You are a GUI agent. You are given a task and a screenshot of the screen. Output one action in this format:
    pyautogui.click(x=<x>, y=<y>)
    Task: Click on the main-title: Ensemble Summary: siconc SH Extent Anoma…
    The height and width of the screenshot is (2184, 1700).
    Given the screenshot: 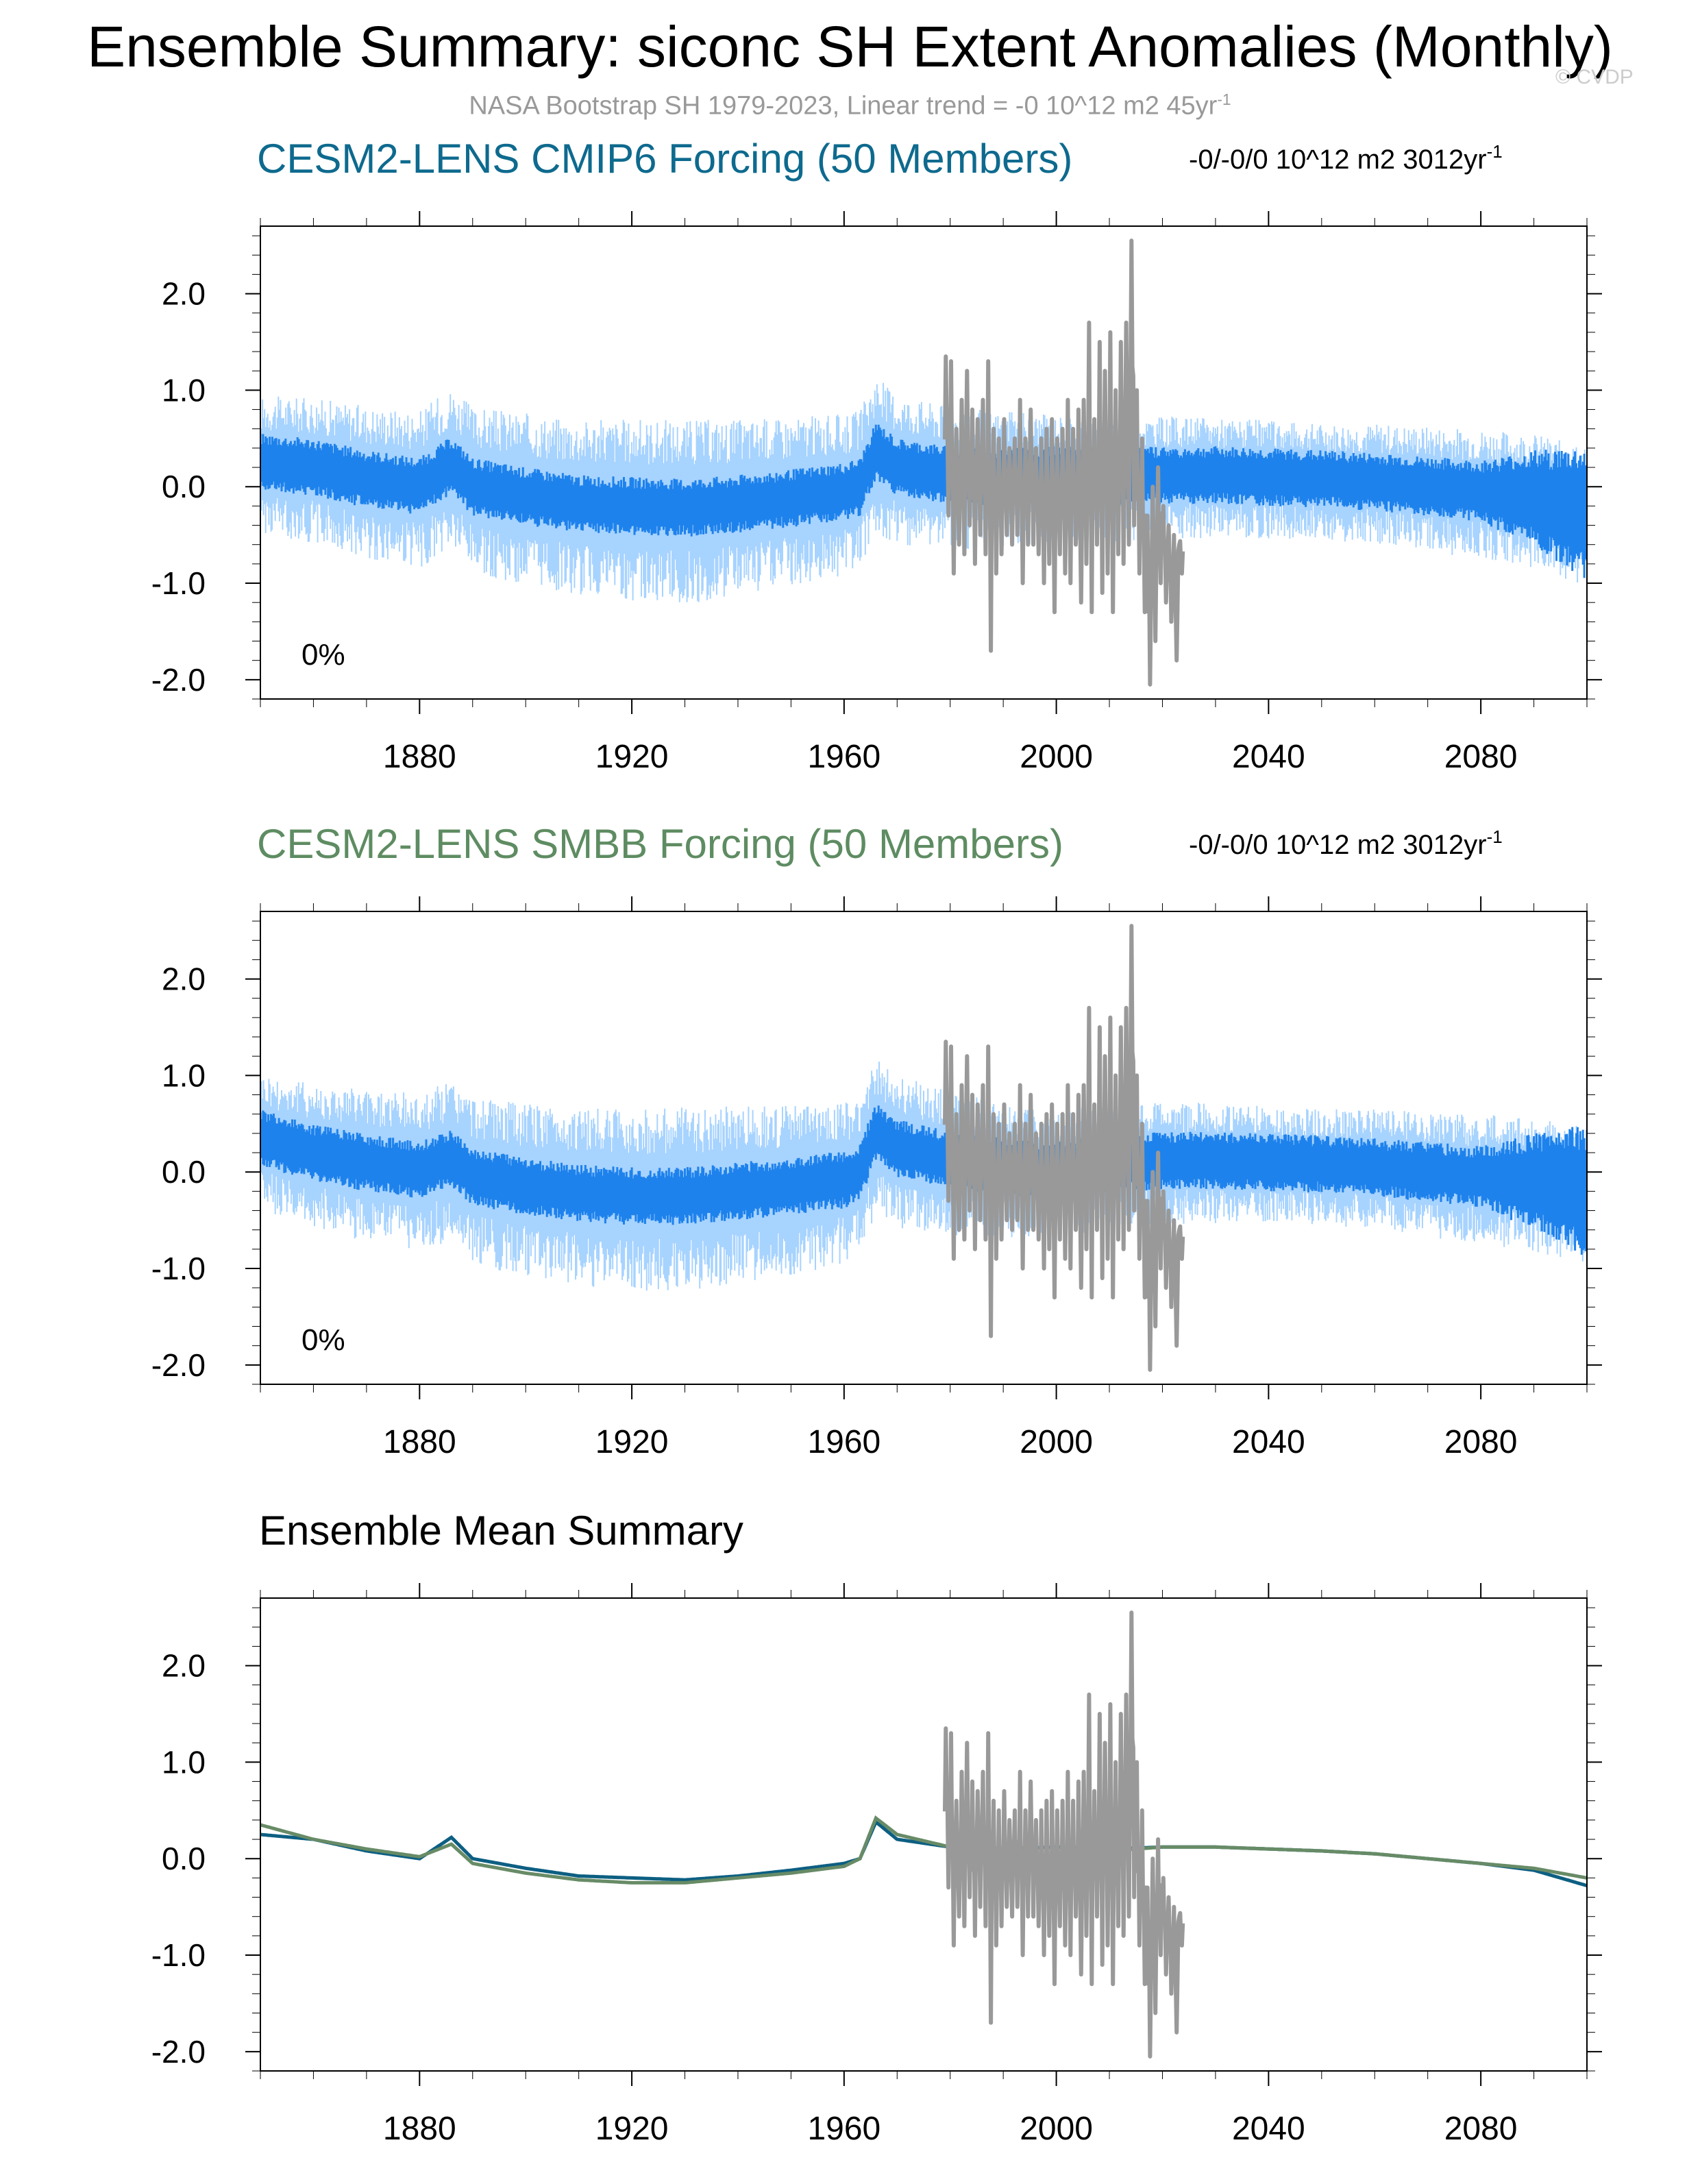 What is the action you would take?
    pyautogui.click(x=850, y=46)
    